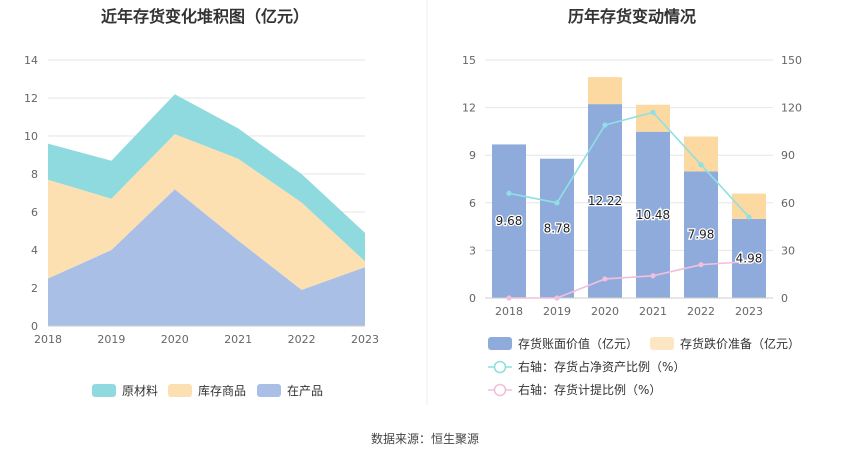 Image resolution: width=850 pixels, height=459 pixels. I want to click on right-right-y-tick-label: 30, so click(788, 250).